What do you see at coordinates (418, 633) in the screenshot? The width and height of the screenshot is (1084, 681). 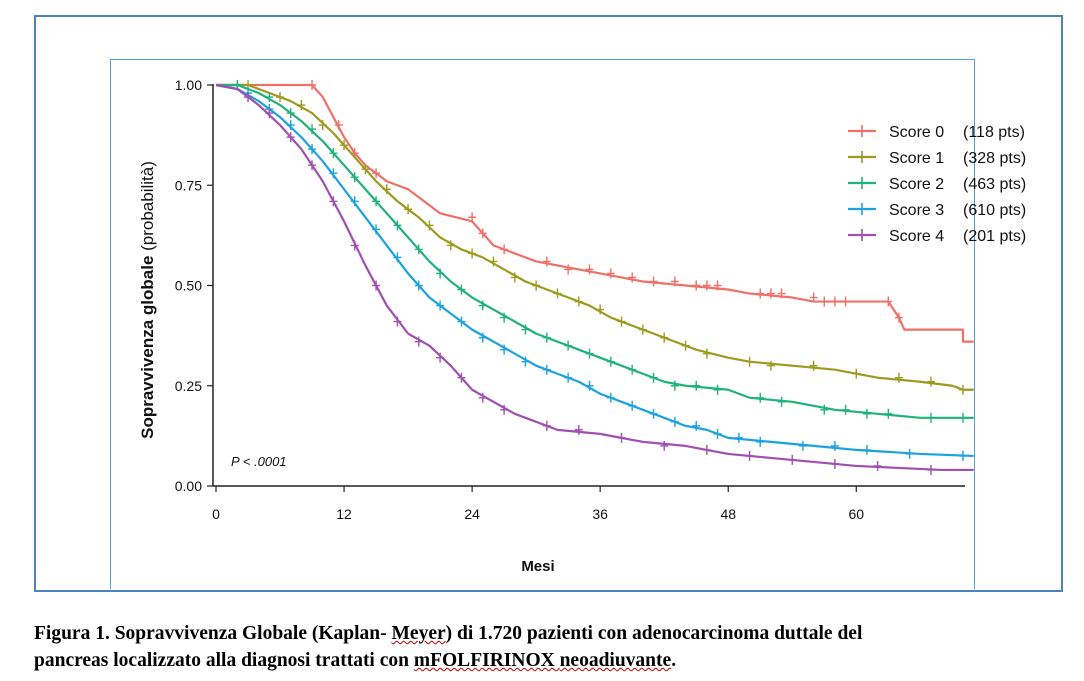 I see `caption-spellcheck-word: Meyer` at bounding box center [418, 633].